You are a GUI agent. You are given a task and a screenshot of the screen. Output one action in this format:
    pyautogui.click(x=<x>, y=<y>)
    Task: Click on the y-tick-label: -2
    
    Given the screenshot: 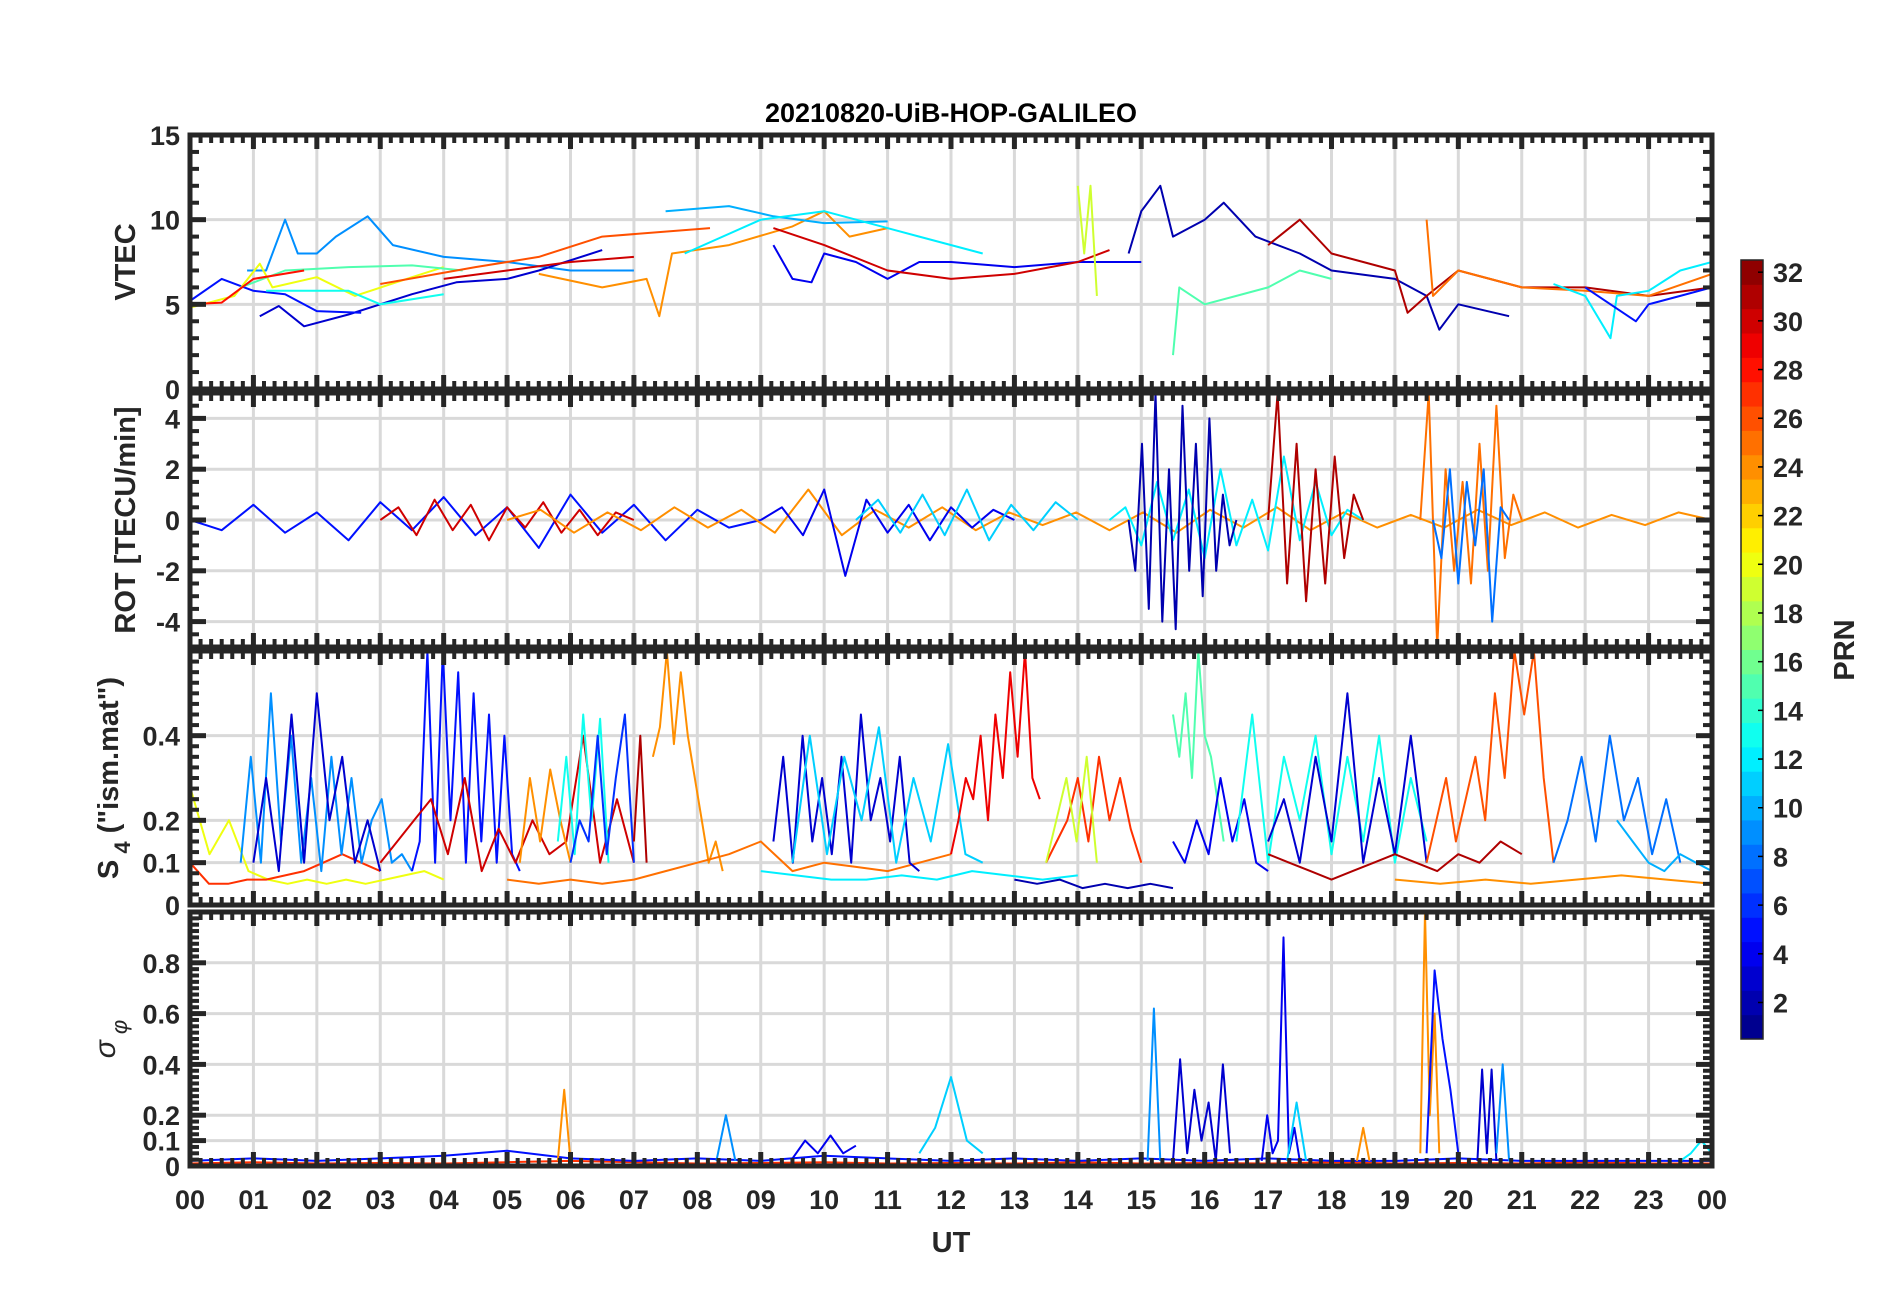 What is the action you would take?
    pyautogui.click(x=168, y=572)
    